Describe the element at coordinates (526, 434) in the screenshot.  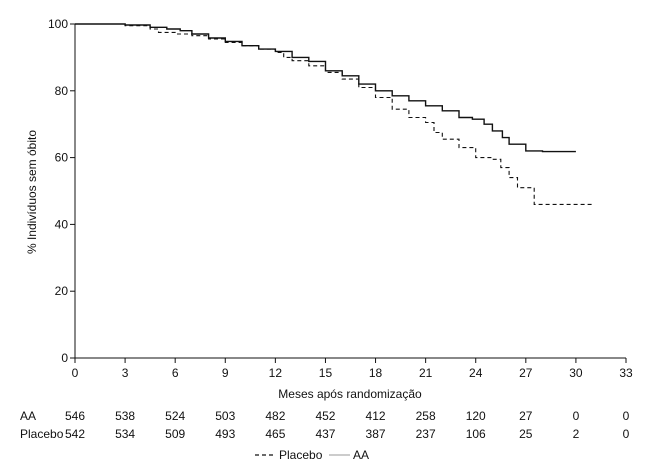
I see `risk-cell: 25` at that location.